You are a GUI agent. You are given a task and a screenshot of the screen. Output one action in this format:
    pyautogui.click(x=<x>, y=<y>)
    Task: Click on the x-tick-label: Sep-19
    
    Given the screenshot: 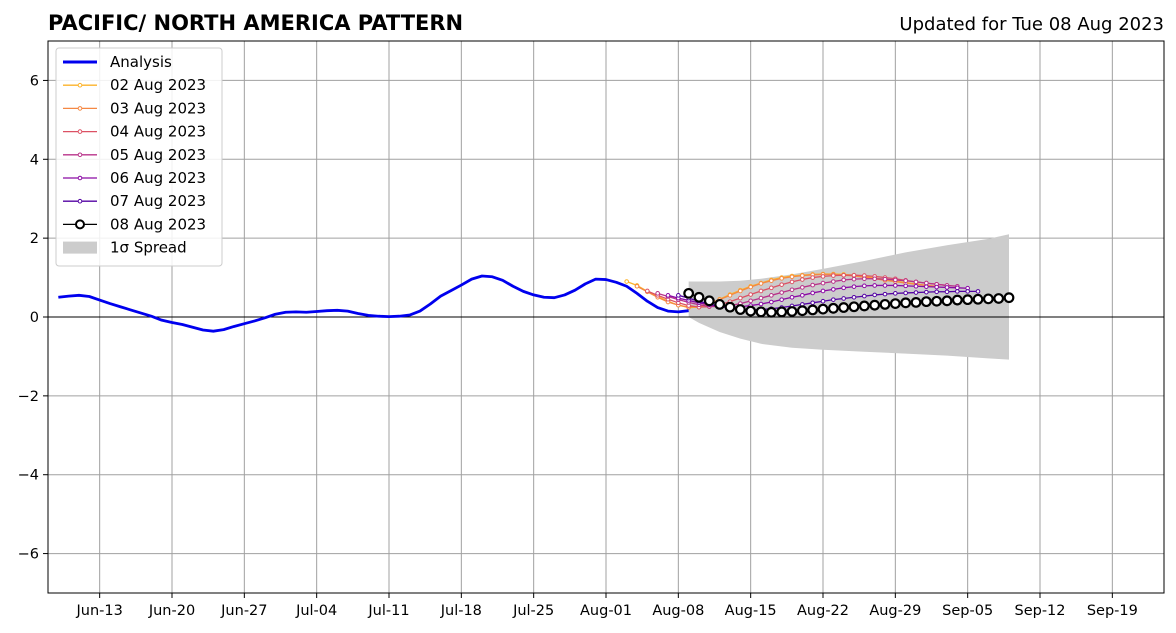 What is the action you would take?
    pyautogui.click(x=1112, y=611)
    